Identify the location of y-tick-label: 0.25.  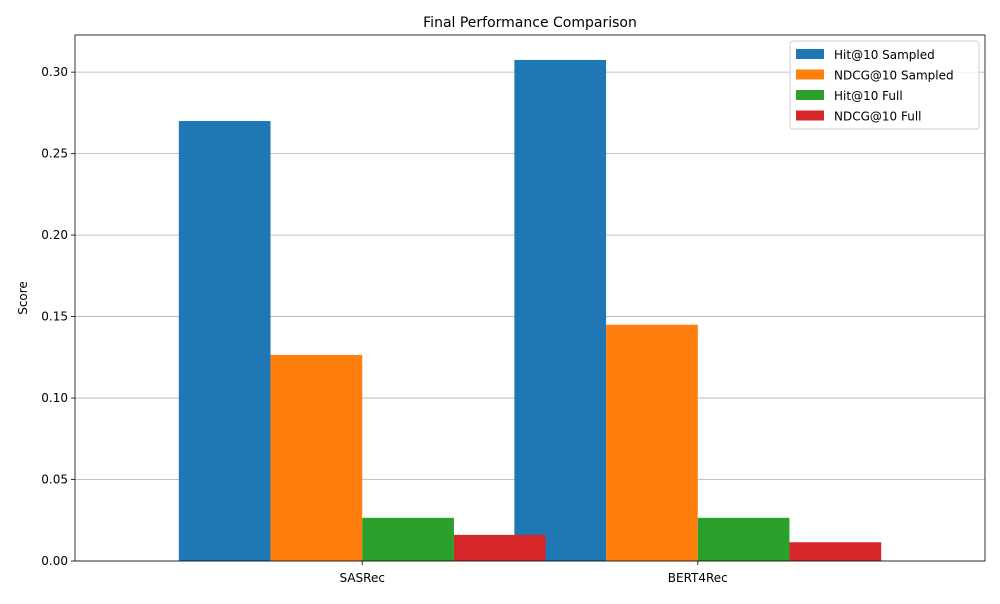
(54, 154).